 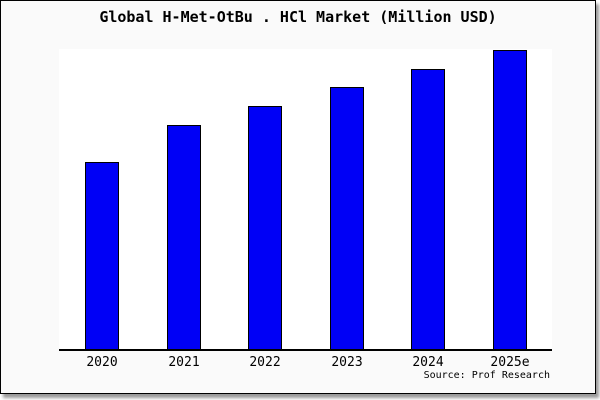 I want to click on x-tick-label-2024: 2024, so click(x=428, y=362).